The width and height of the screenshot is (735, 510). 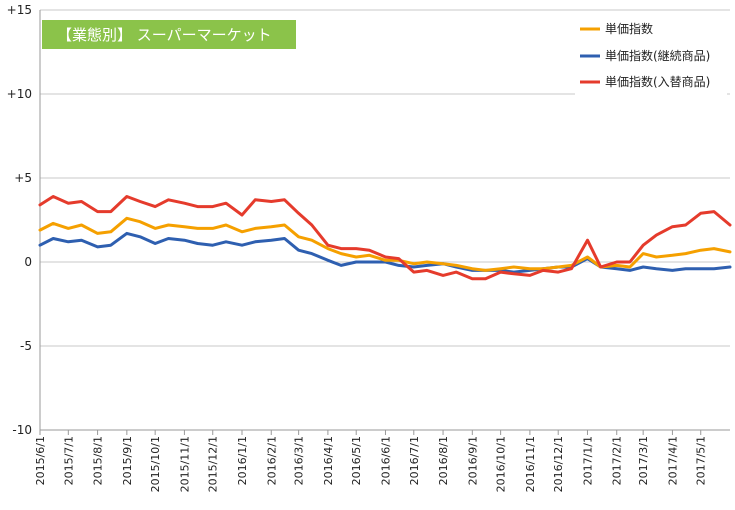 I want to click on x-tick-label: 2015/7/1, so click(x=68, y=460).